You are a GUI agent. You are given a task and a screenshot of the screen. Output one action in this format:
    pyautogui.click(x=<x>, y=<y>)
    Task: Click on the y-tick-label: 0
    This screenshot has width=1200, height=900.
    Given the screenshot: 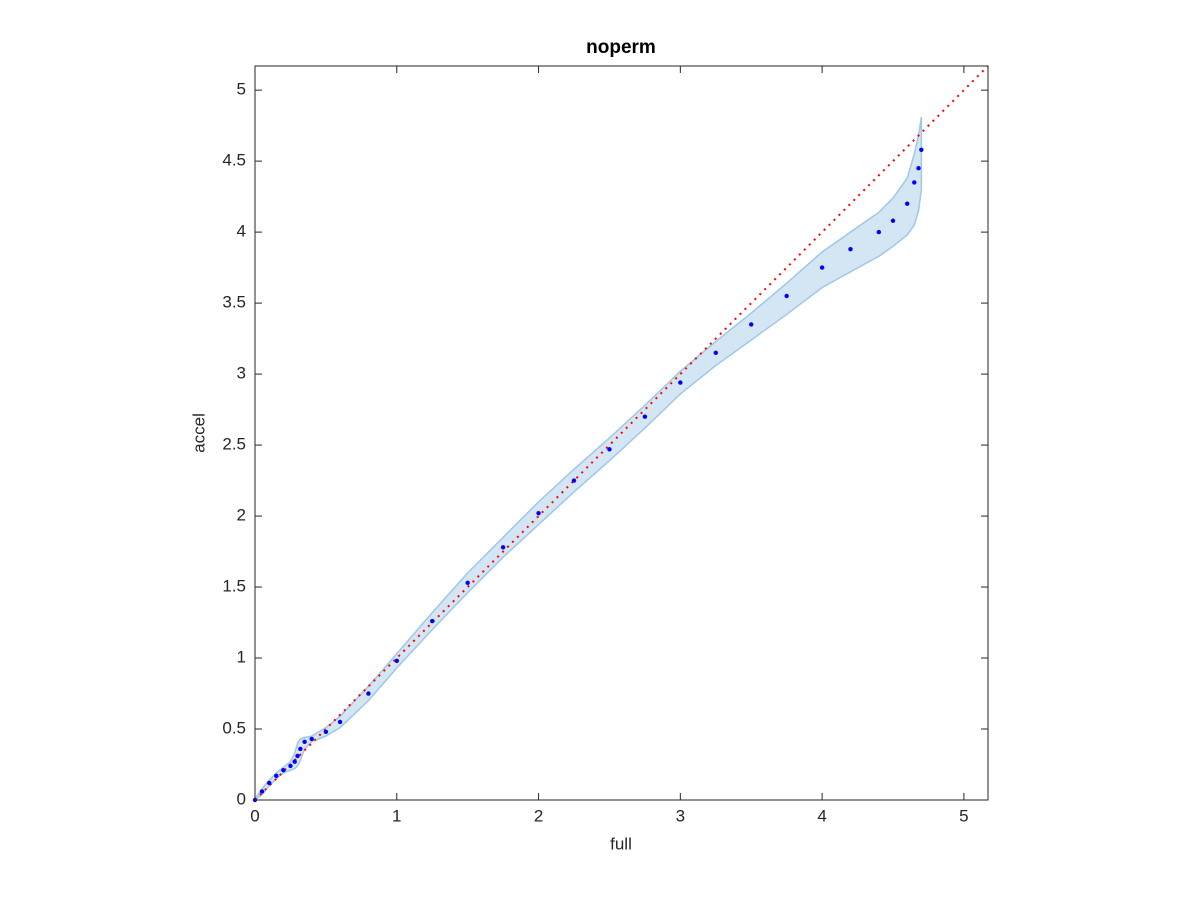 What is the action you would take?
    pyautogui.click(x=241, y=798)
    